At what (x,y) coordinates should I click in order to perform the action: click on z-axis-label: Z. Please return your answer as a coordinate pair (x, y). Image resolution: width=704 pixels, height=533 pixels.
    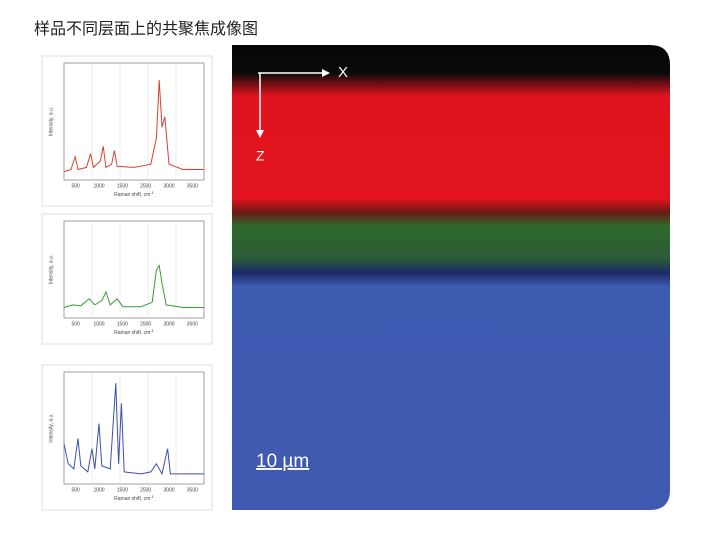
    Looking at the image, I should click on (260, 156).